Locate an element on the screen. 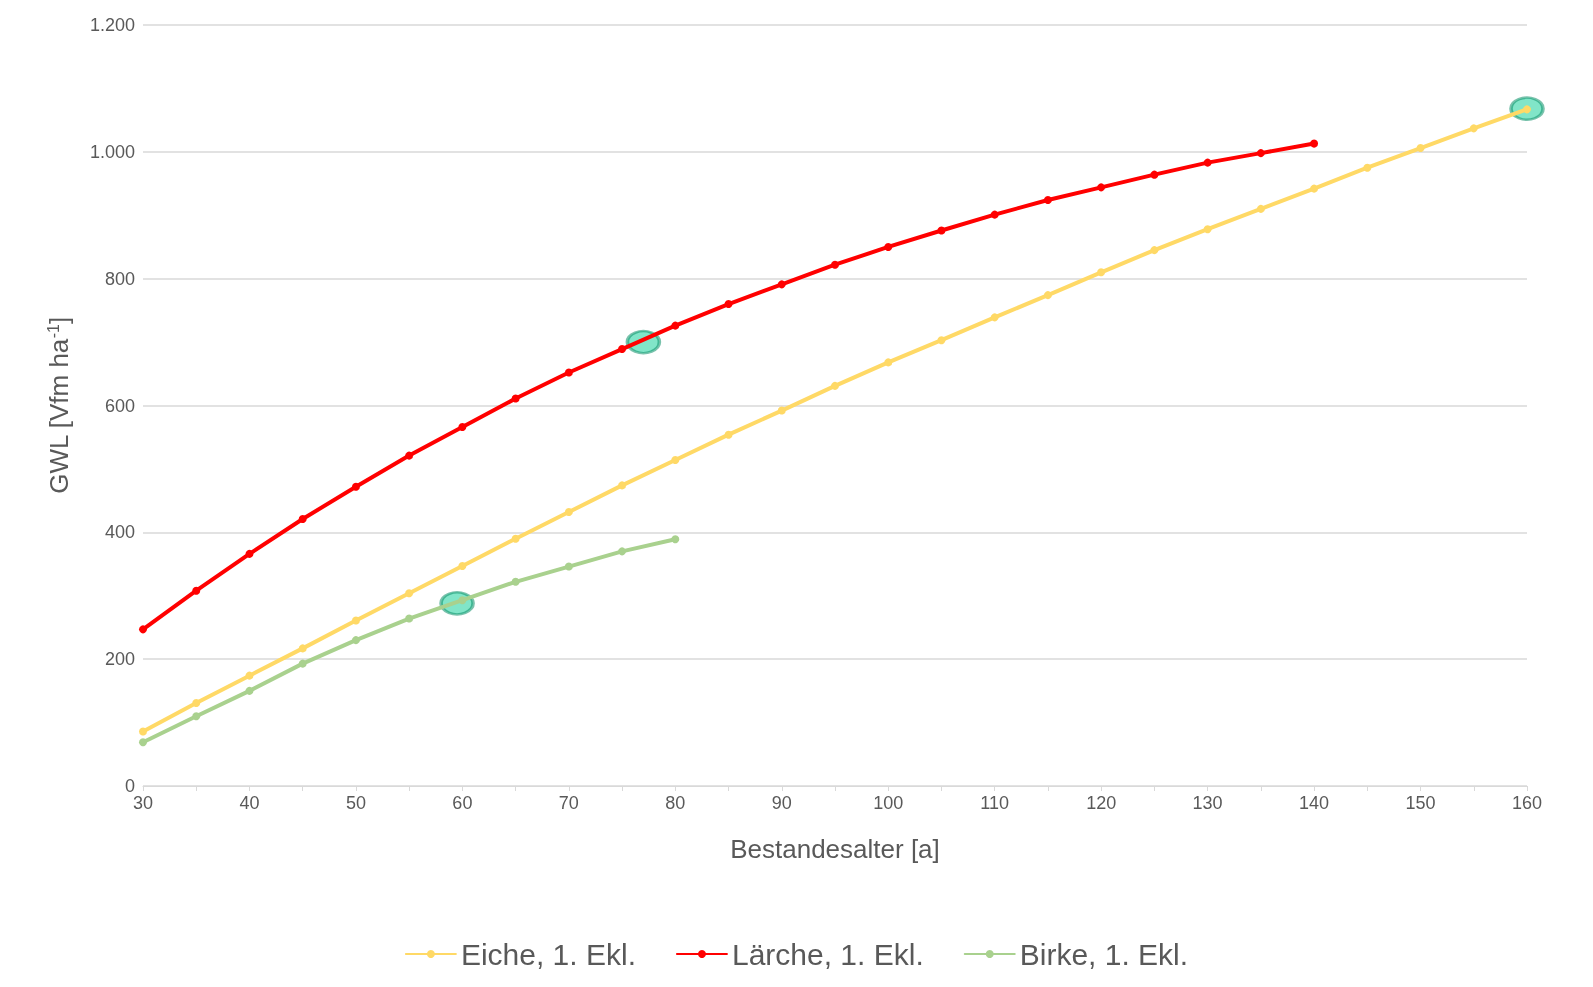  x-tick-label: 80 is located at coordinates (675, 803).